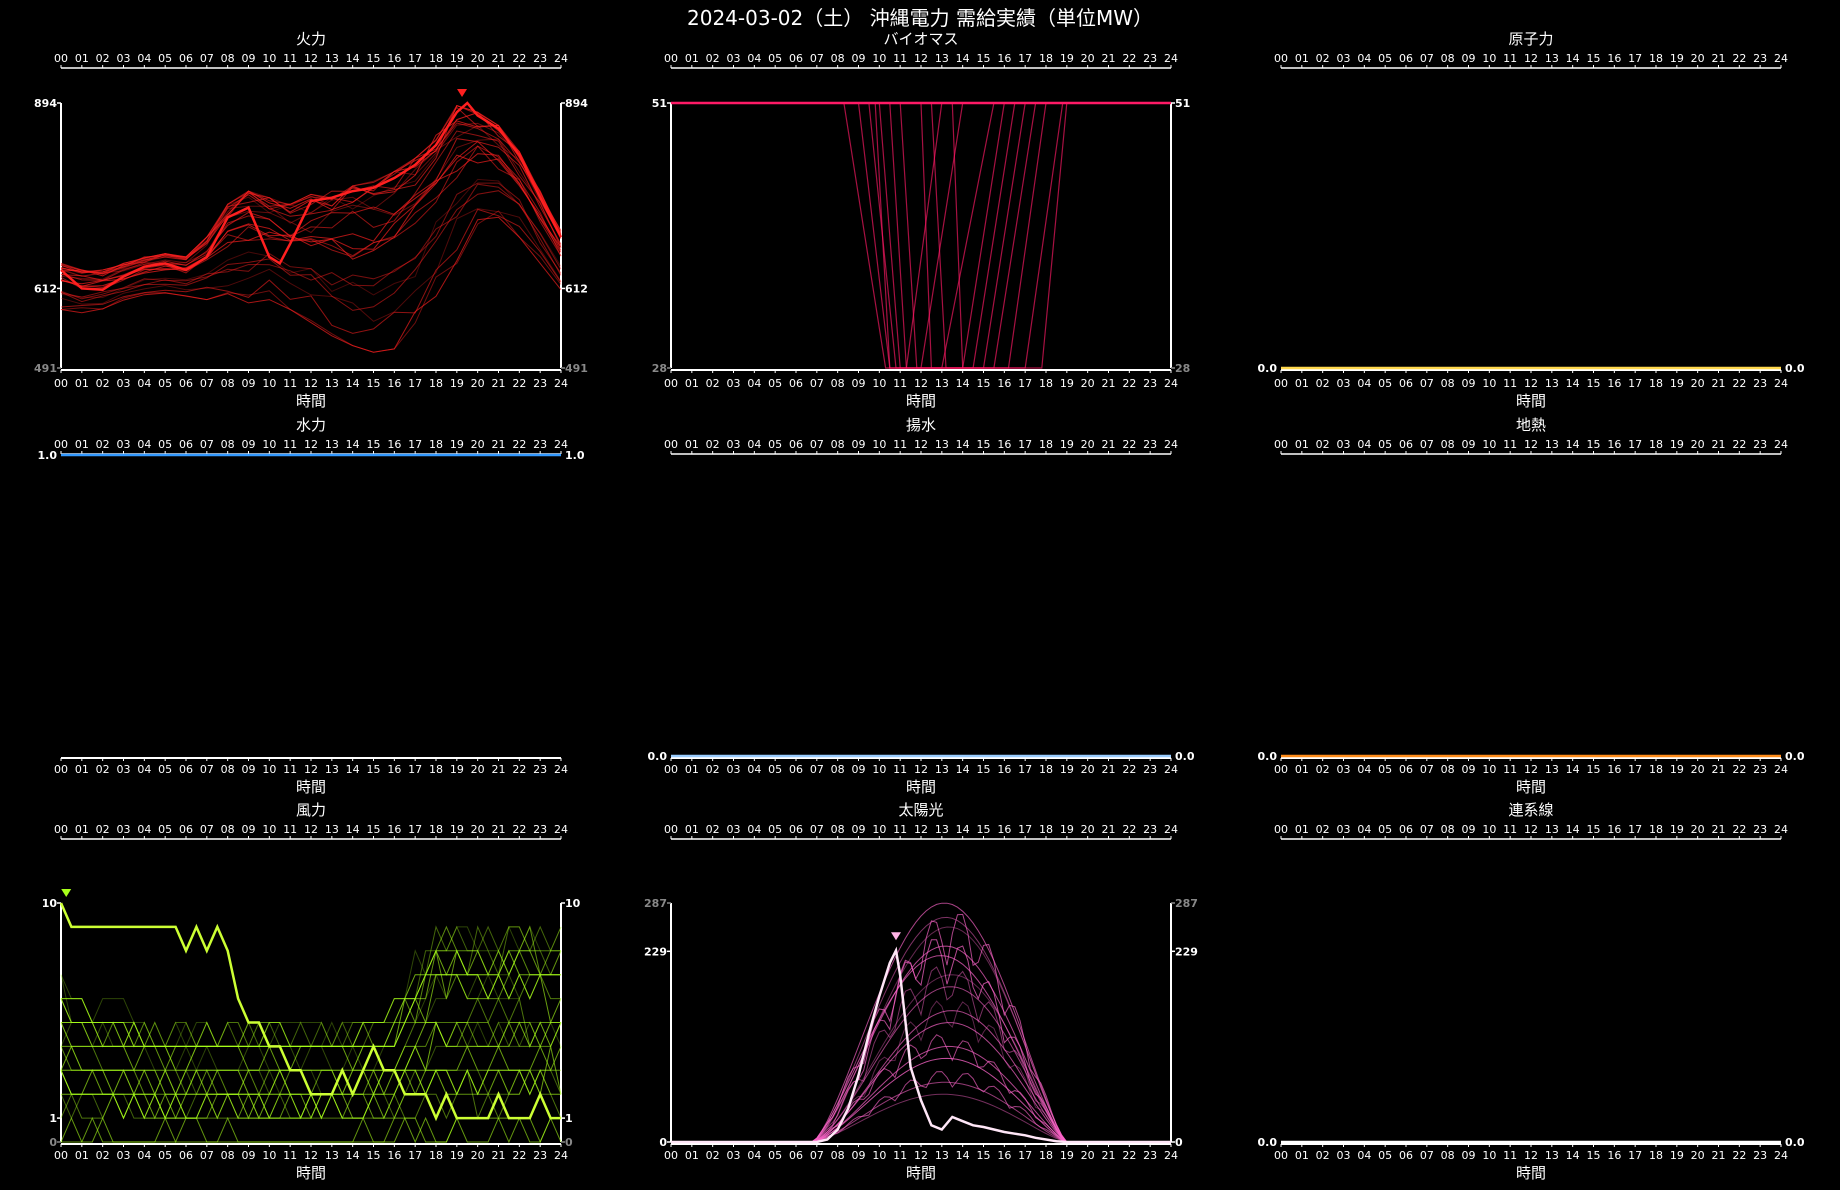 This screenshot has width=1840, height=1190. I want to click on y-tick-label-left: 0.0, so click(1268, 756).